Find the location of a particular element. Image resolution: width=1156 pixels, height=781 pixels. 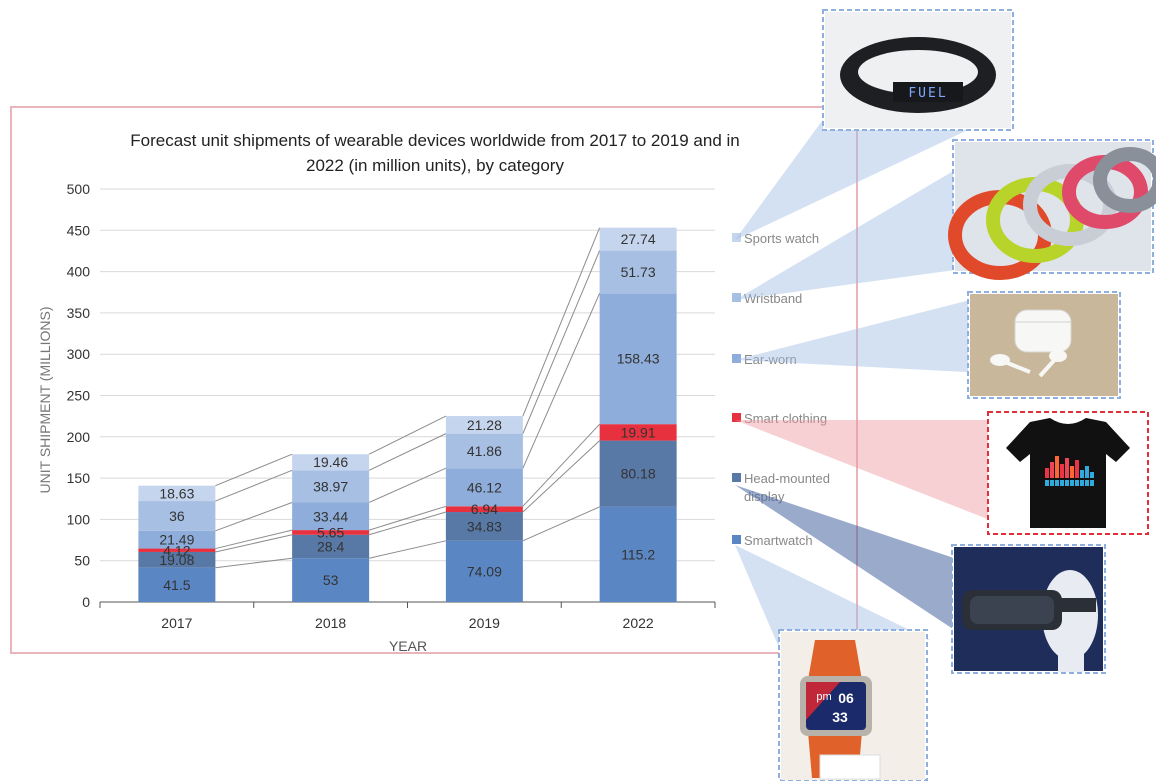

data-label: 28.4 is located at coordinates (330, 546).